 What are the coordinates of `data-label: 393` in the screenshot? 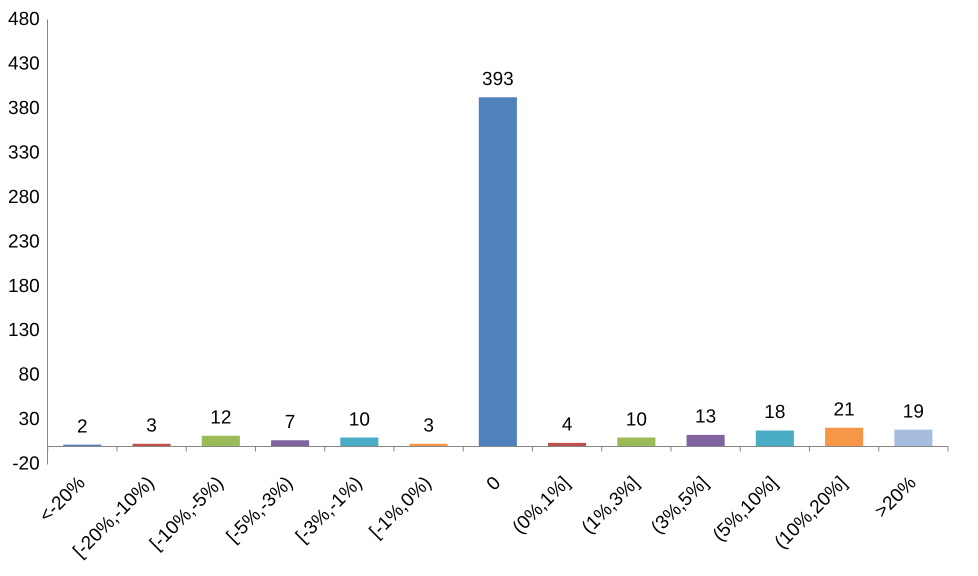 It's located at (498, 79).